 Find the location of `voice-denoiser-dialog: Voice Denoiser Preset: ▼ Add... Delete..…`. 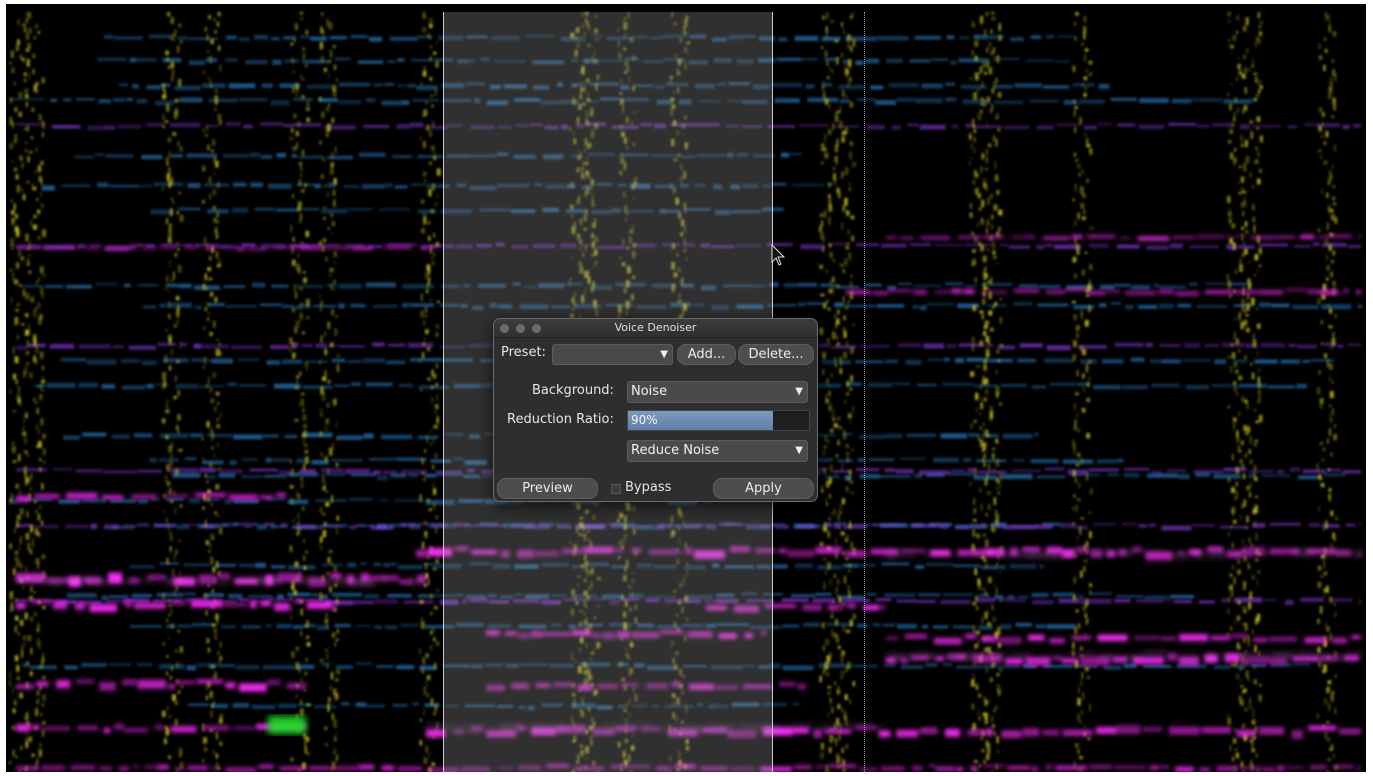

voice-denoiser-dialog: Voice Denoiser Preset: ▼ Add... Delete..… is located at coordinates (655, 410).